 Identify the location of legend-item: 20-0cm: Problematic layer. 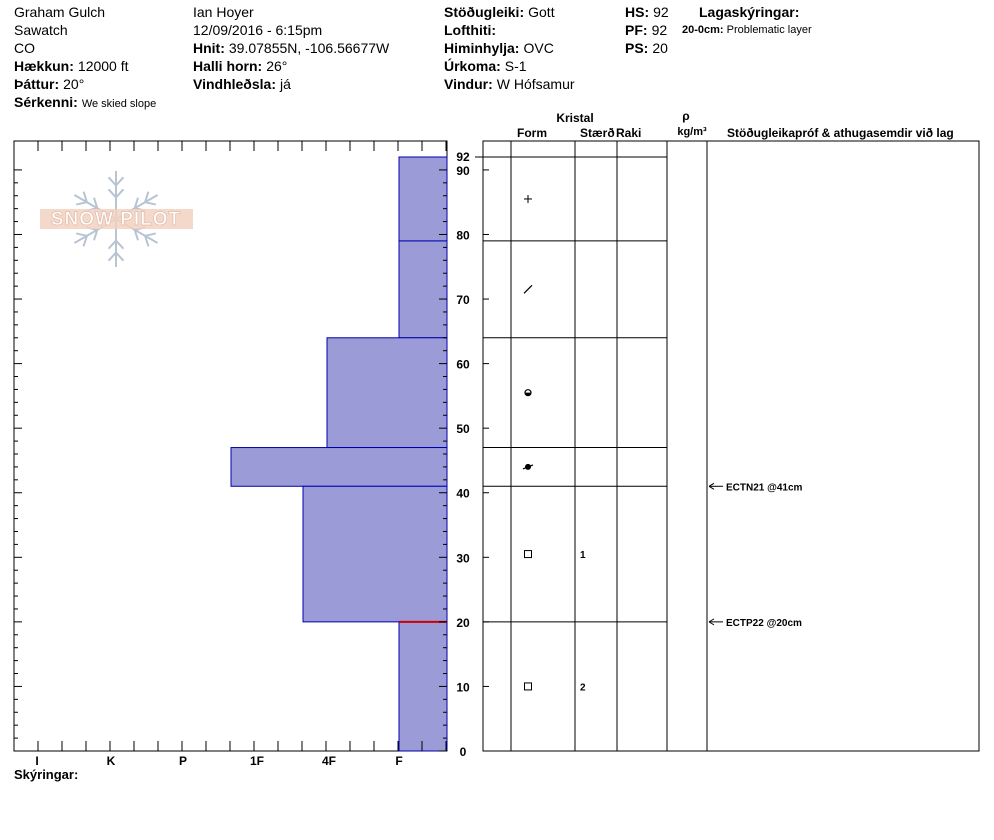
(747, 30).